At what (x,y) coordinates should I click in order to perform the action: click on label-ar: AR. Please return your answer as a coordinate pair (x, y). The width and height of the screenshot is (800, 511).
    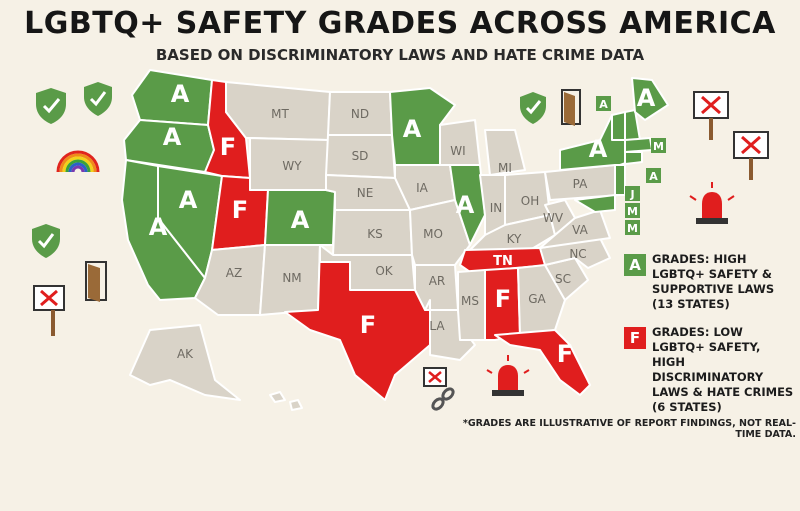
    Looking at the image, I should click on (437, 281).